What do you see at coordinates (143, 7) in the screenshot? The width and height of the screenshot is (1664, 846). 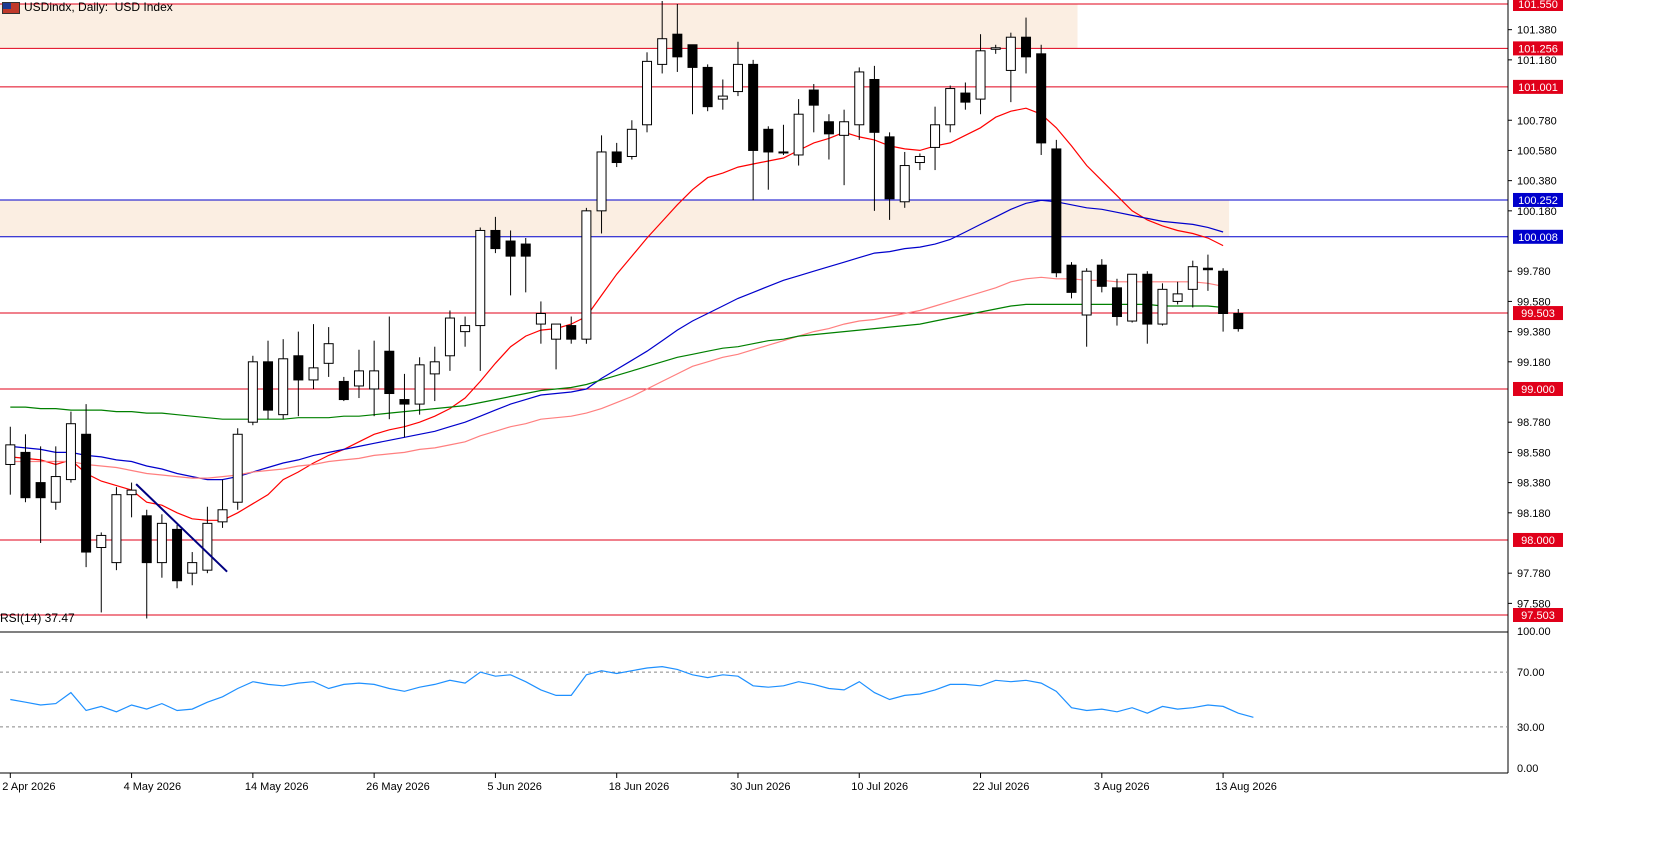 I see `symbol-description: USD Index` at bounding box center [143, 7].